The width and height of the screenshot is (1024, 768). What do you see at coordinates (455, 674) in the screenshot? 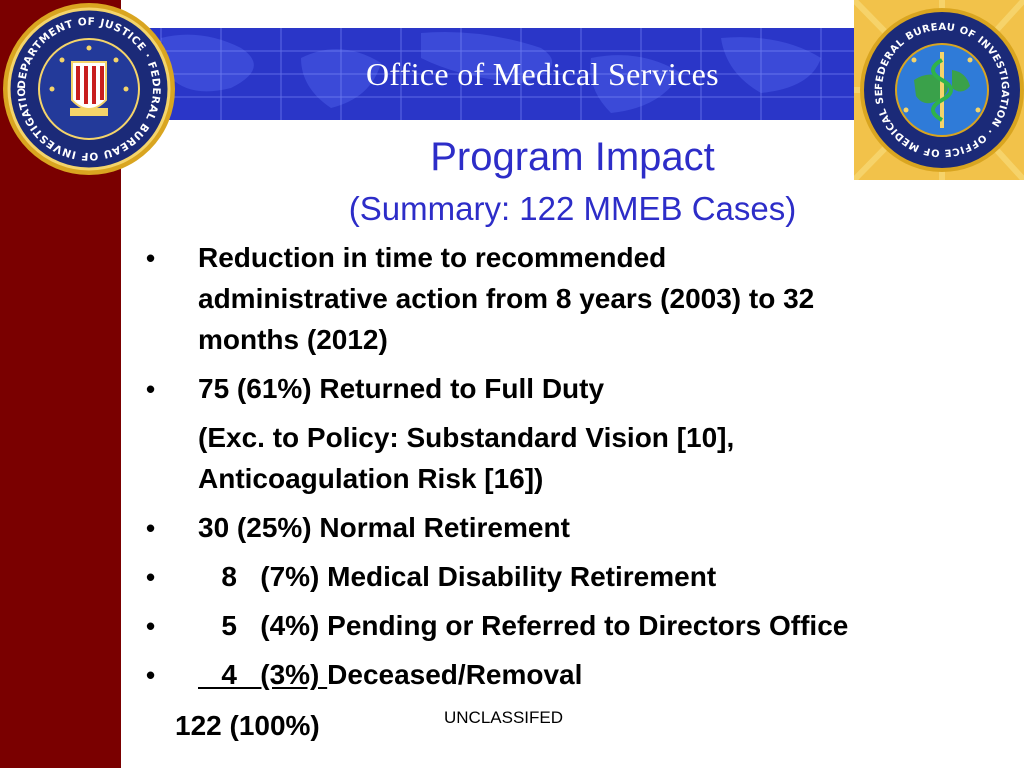
I see `list-item-label: Deceased/Removal` at bounding box center [455, 674].